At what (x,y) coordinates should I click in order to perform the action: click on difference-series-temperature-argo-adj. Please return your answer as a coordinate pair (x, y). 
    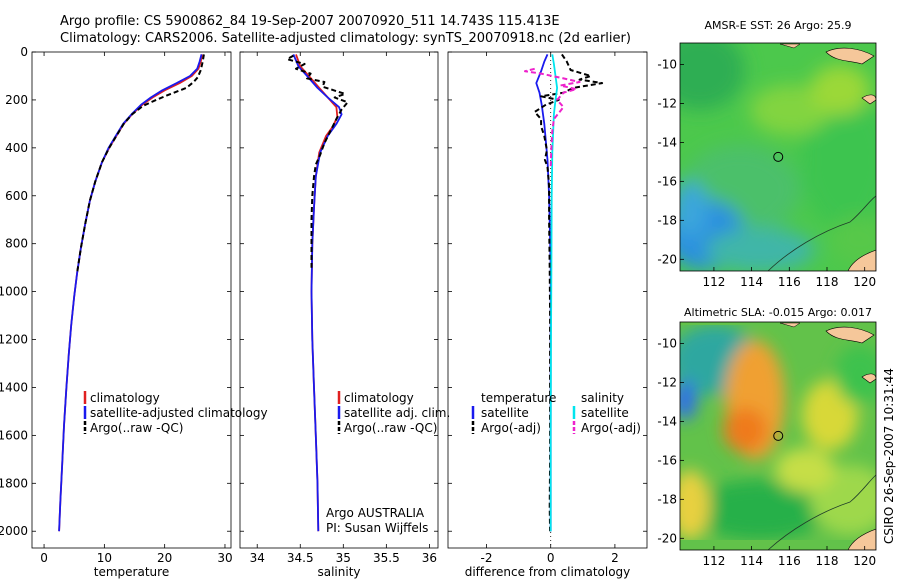
    Looking at the image, I should click on (568, 292).